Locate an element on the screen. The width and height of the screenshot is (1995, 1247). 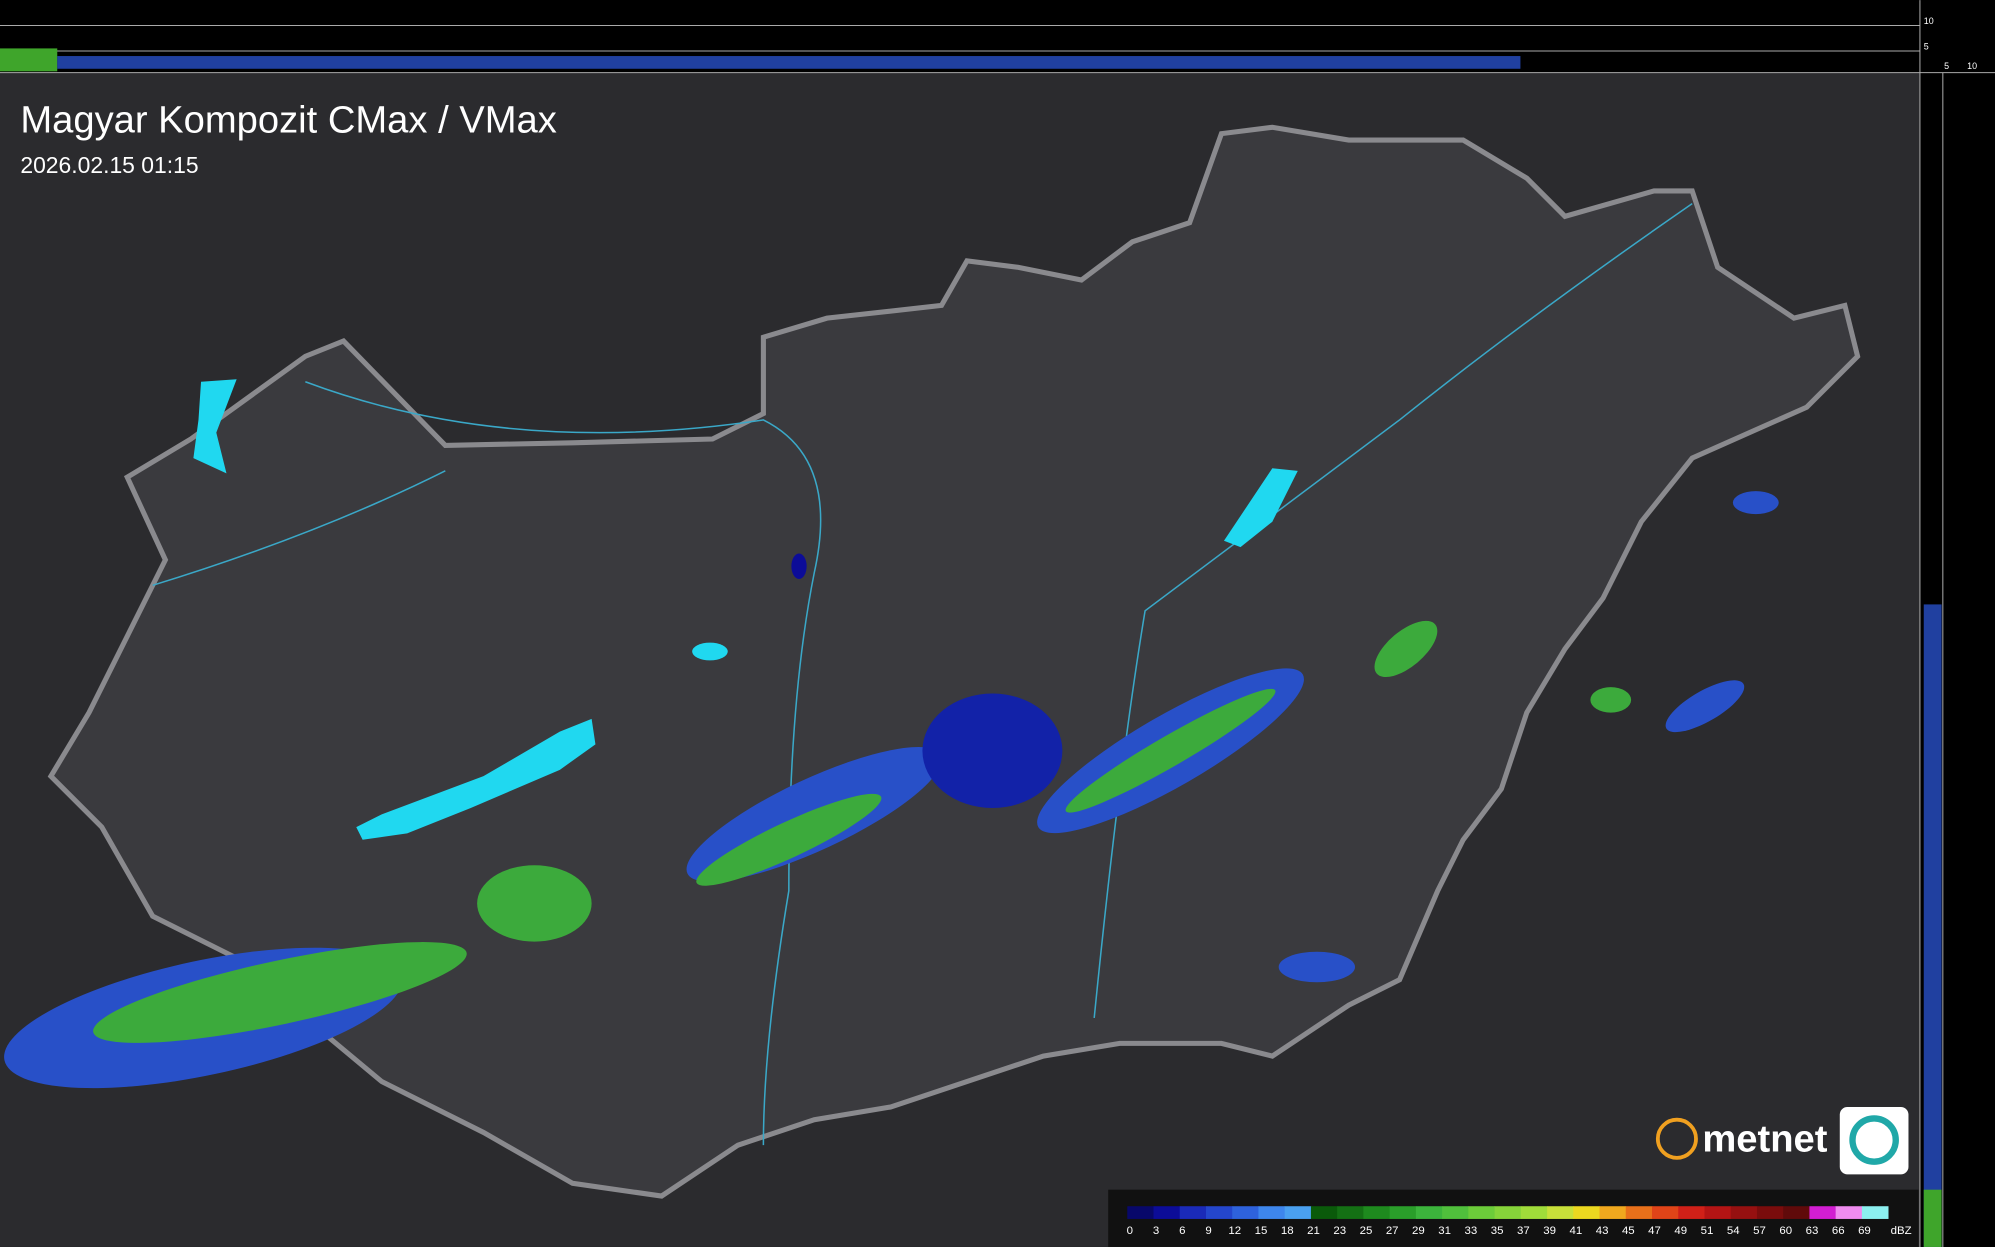
legend-label: 66 is located at coordinates (1838, 1231).